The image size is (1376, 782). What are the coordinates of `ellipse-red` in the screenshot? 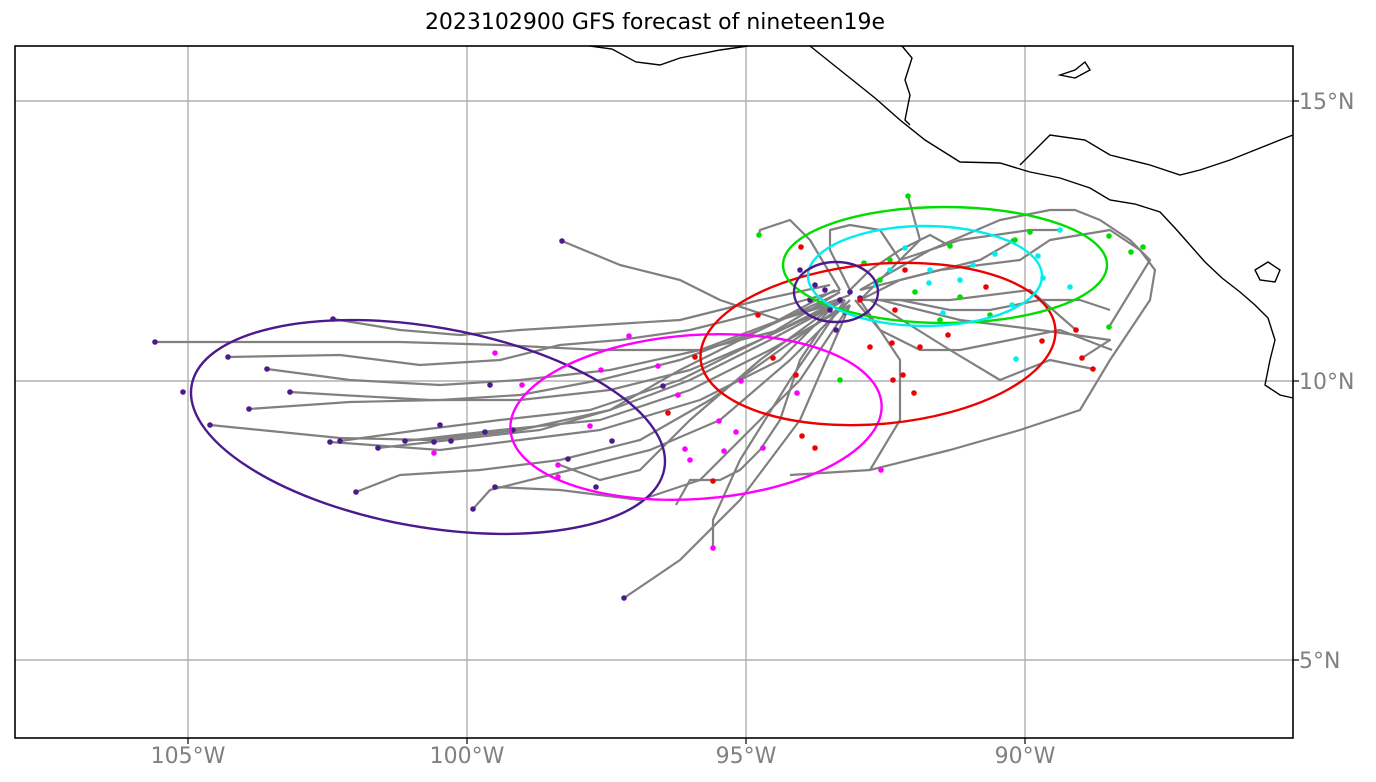 It's located at (878, 344).